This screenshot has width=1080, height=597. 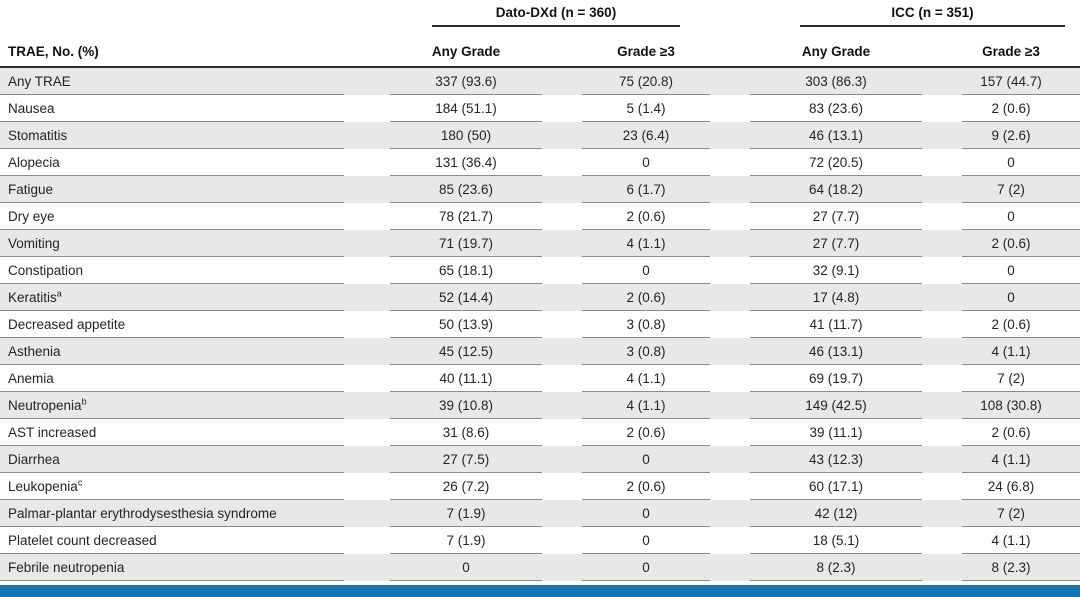 What do you see at coordinates (1011, 486) in the screenshot?
I see `value-cell: 24 (6.8)` at bounding box center [1011, 486].